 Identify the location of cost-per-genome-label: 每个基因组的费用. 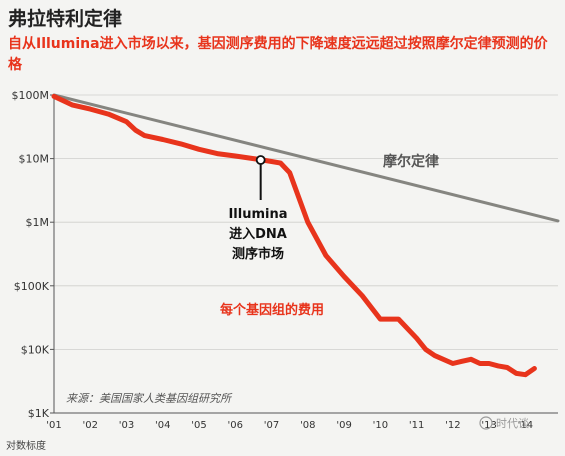
(272, 310).